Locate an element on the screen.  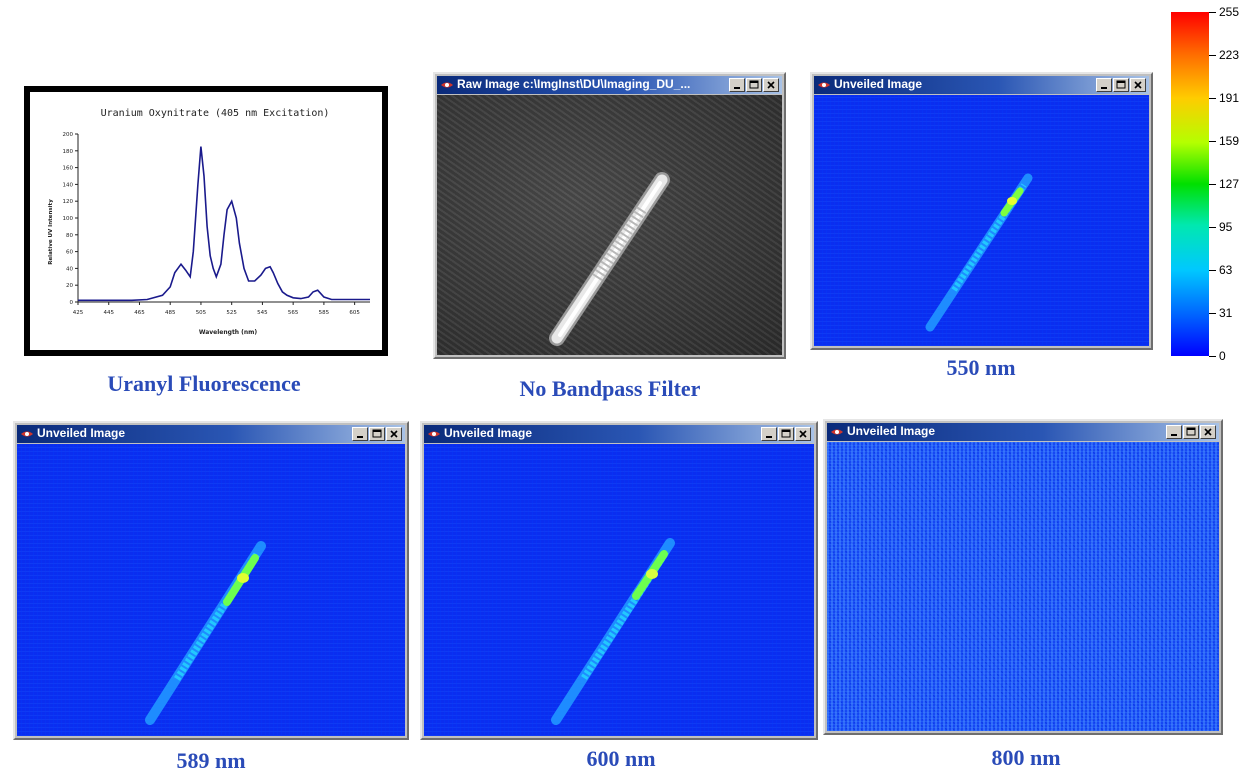
caption-589nm: 589 nm is located at coordinates (211, 760).